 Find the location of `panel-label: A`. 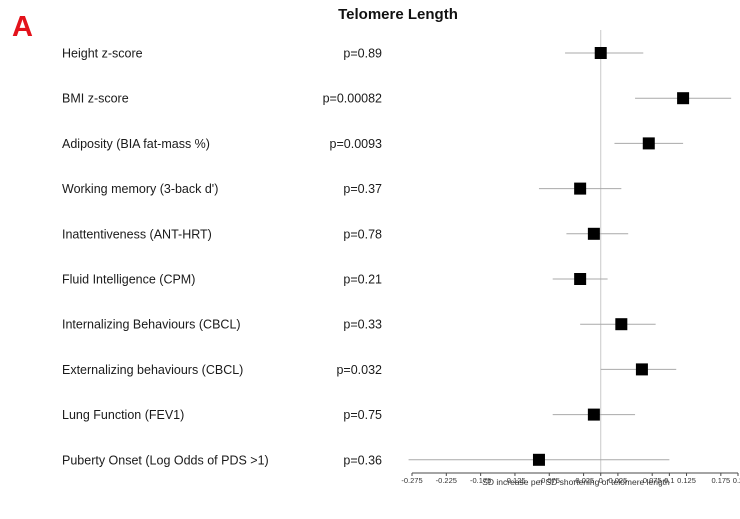

panel-label: A is located at coordinates (22, 27).